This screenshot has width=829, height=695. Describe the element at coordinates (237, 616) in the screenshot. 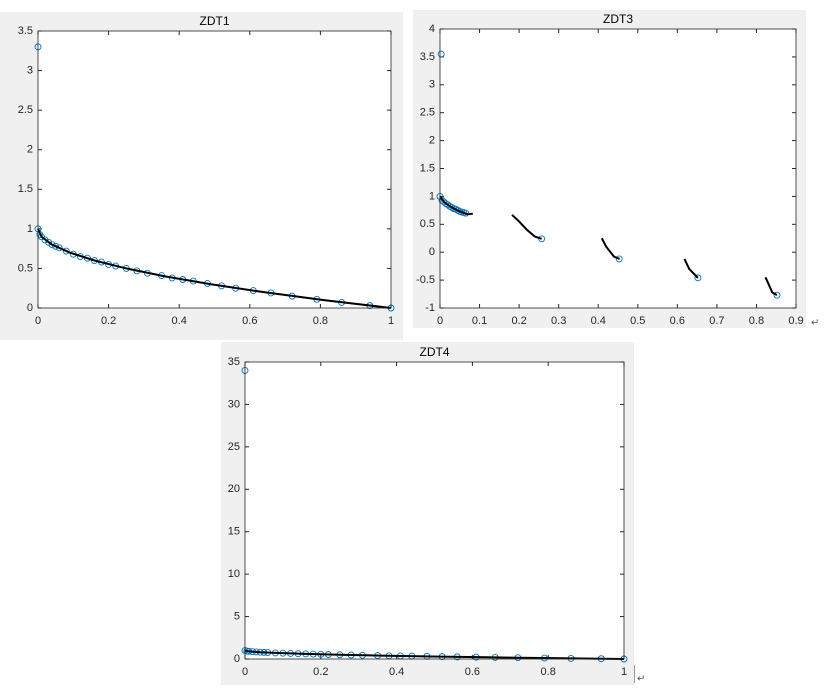

I see `y-tick-label: 5` at that location.